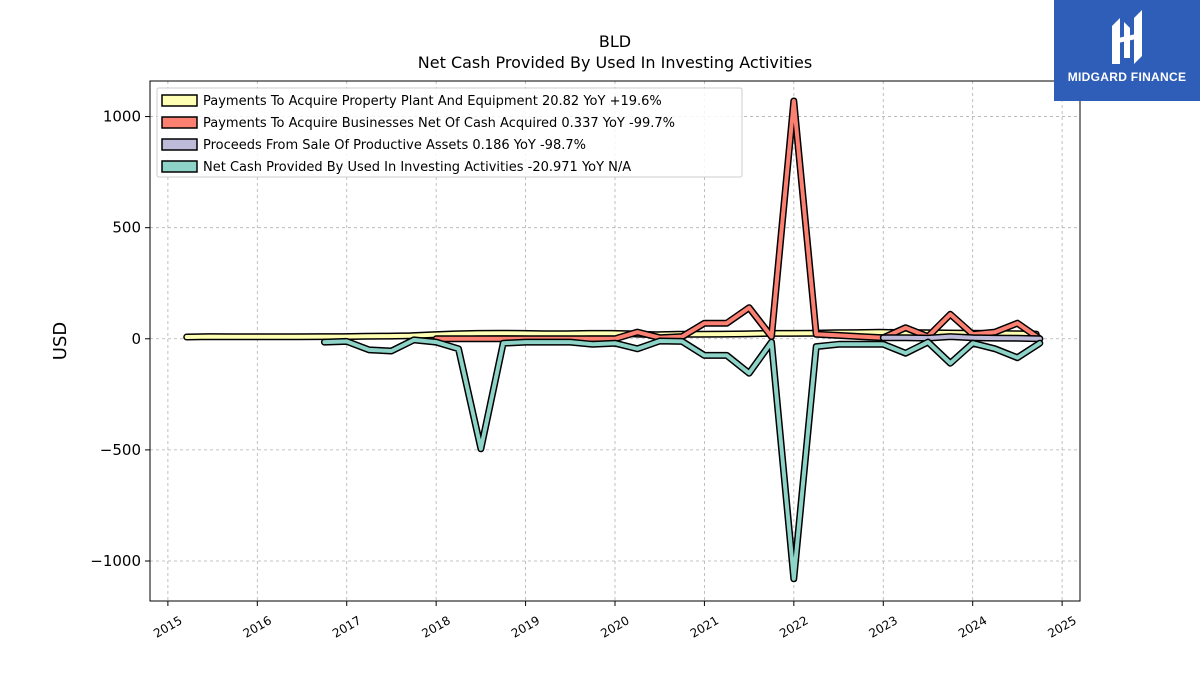 Image resolution: width=1200 pixels, height=675 pixels. Describe the element at coordinates (1127, 77) in the screenshot. I see `brand-name: MIDGARD FINANCE` at that location.